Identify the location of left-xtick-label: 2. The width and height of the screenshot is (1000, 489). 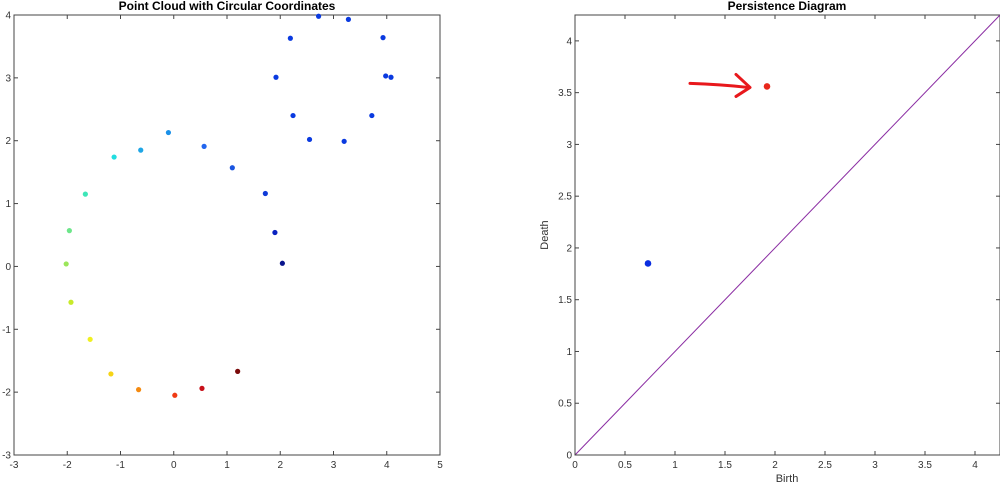
(280, 465).